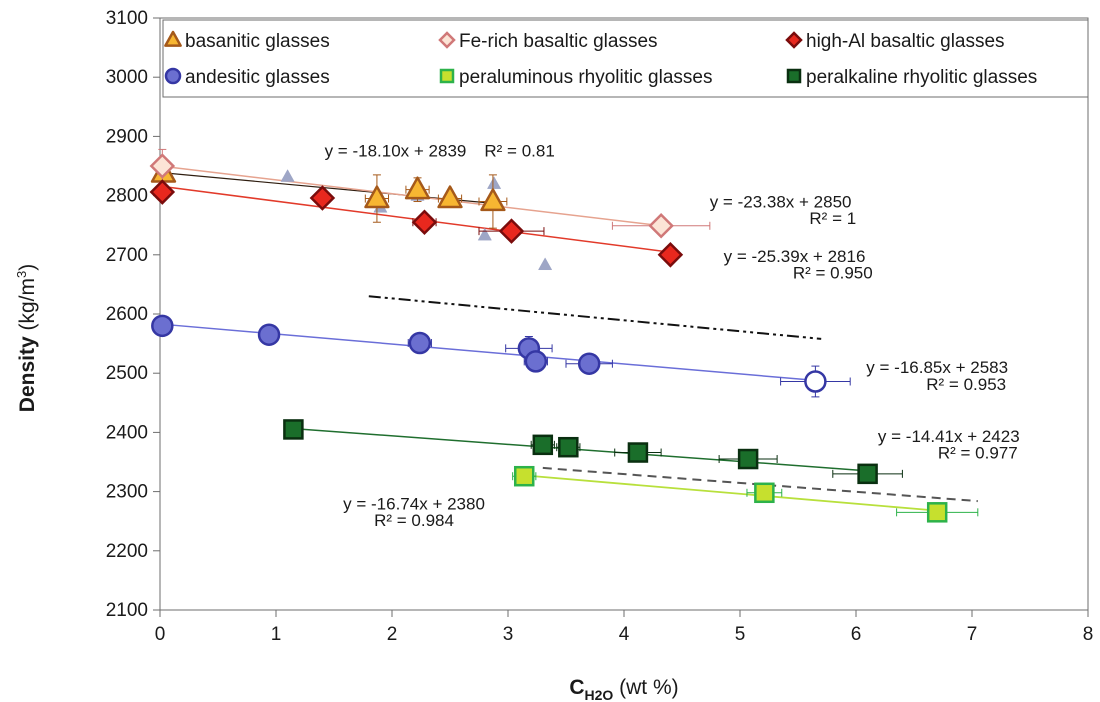 The height and width of the screenshot is (702, 1100). What do you see at coordinates (127, 77) in the screenshot?
I see `y-tick-label: 3000` at bounding box center [127, 77].